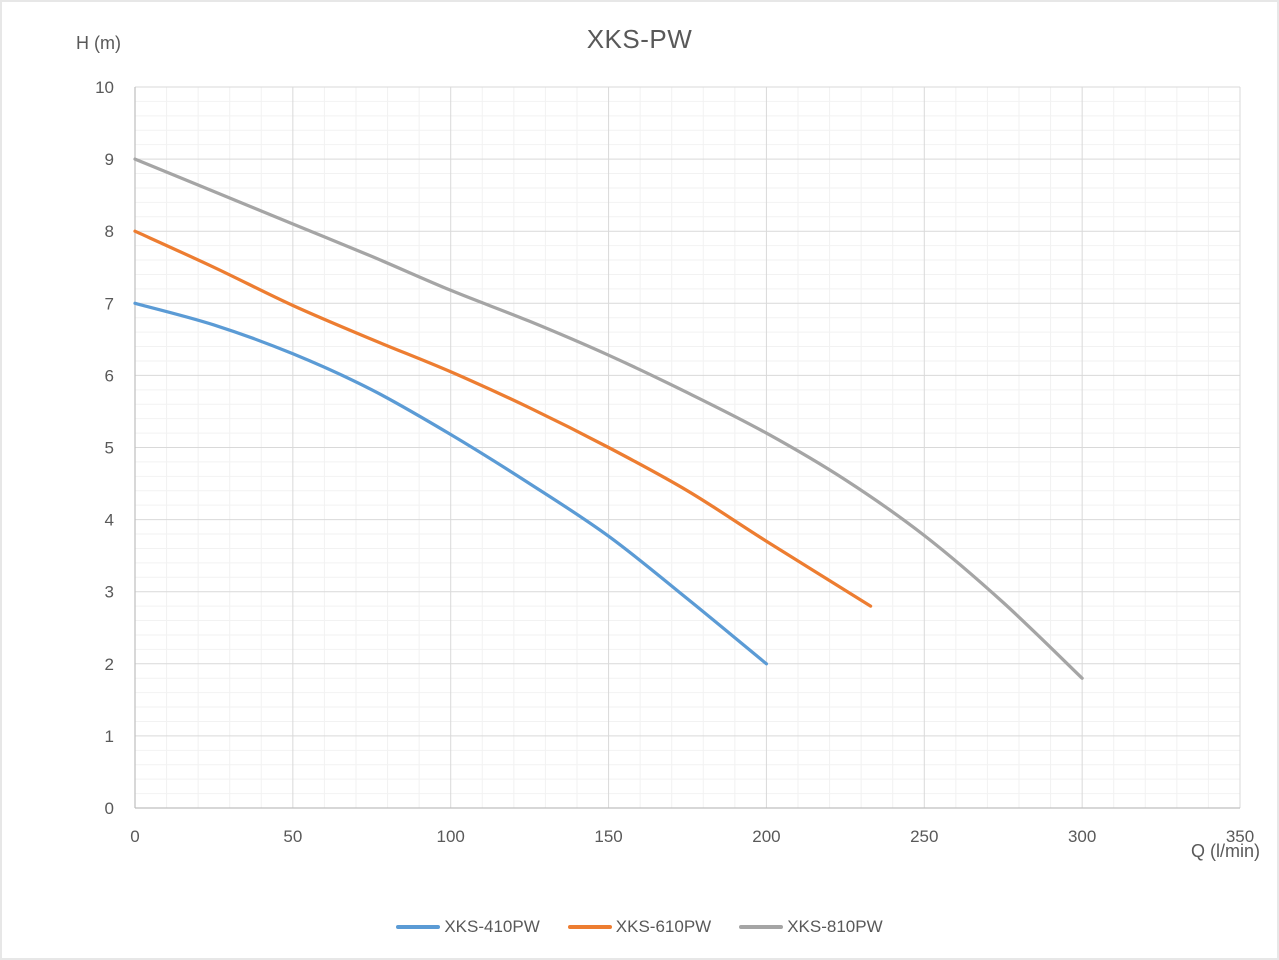  Describe the element at coordinates (109, 231) in the screenshot. I see `y-tick-label: 8` at that location.